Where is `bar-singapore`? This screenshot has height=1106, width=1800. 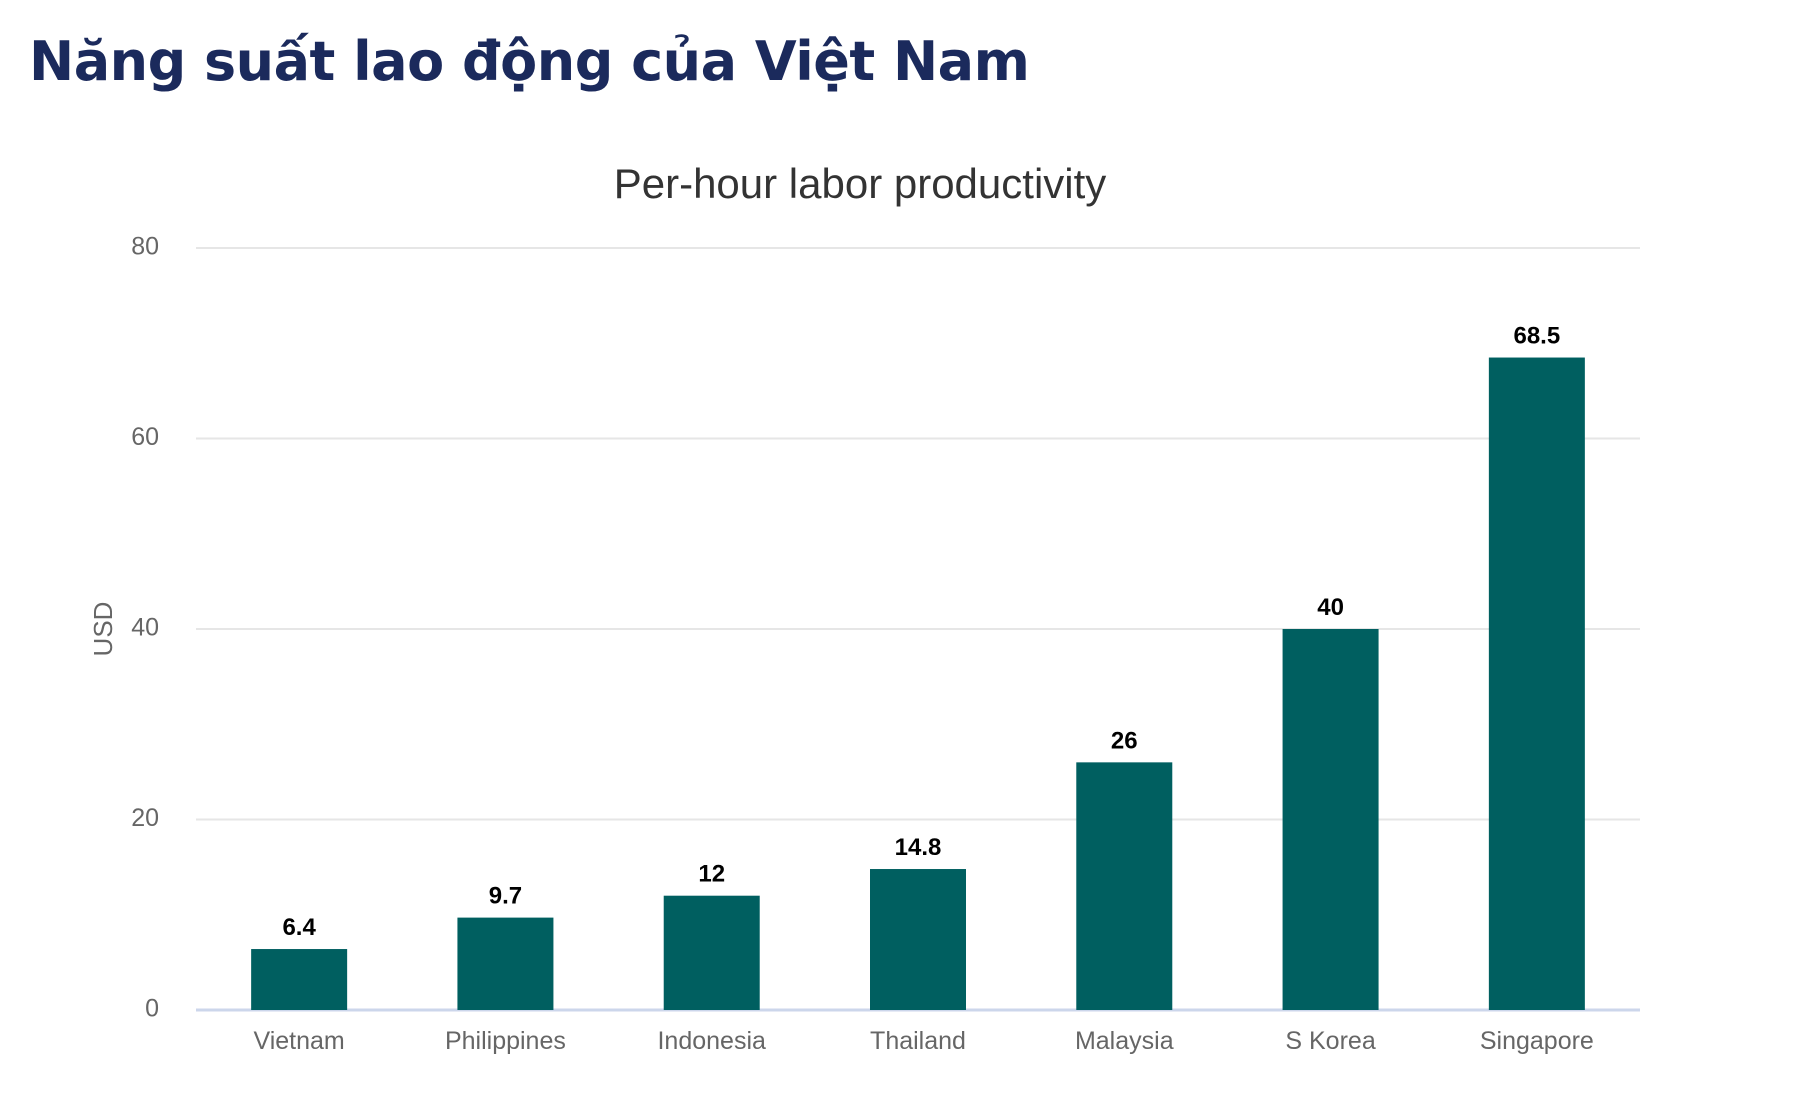
bar-singapore is located at coordinates (1536, 684).